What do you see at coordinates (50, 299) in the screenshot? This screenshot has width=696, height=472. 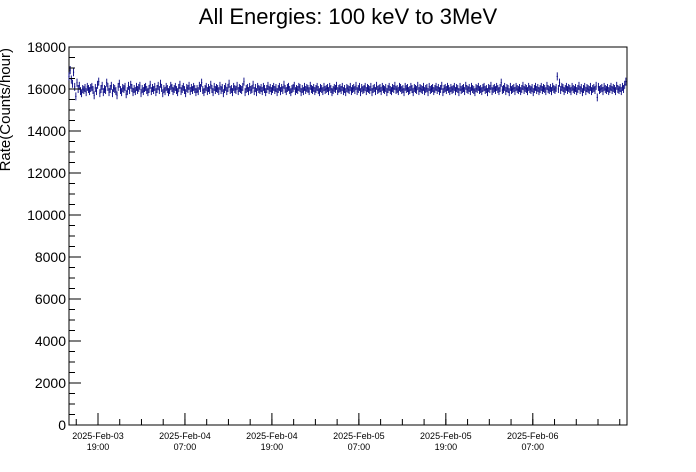 I see `y-tick-label: 6000` at bounding box center [50, 299].